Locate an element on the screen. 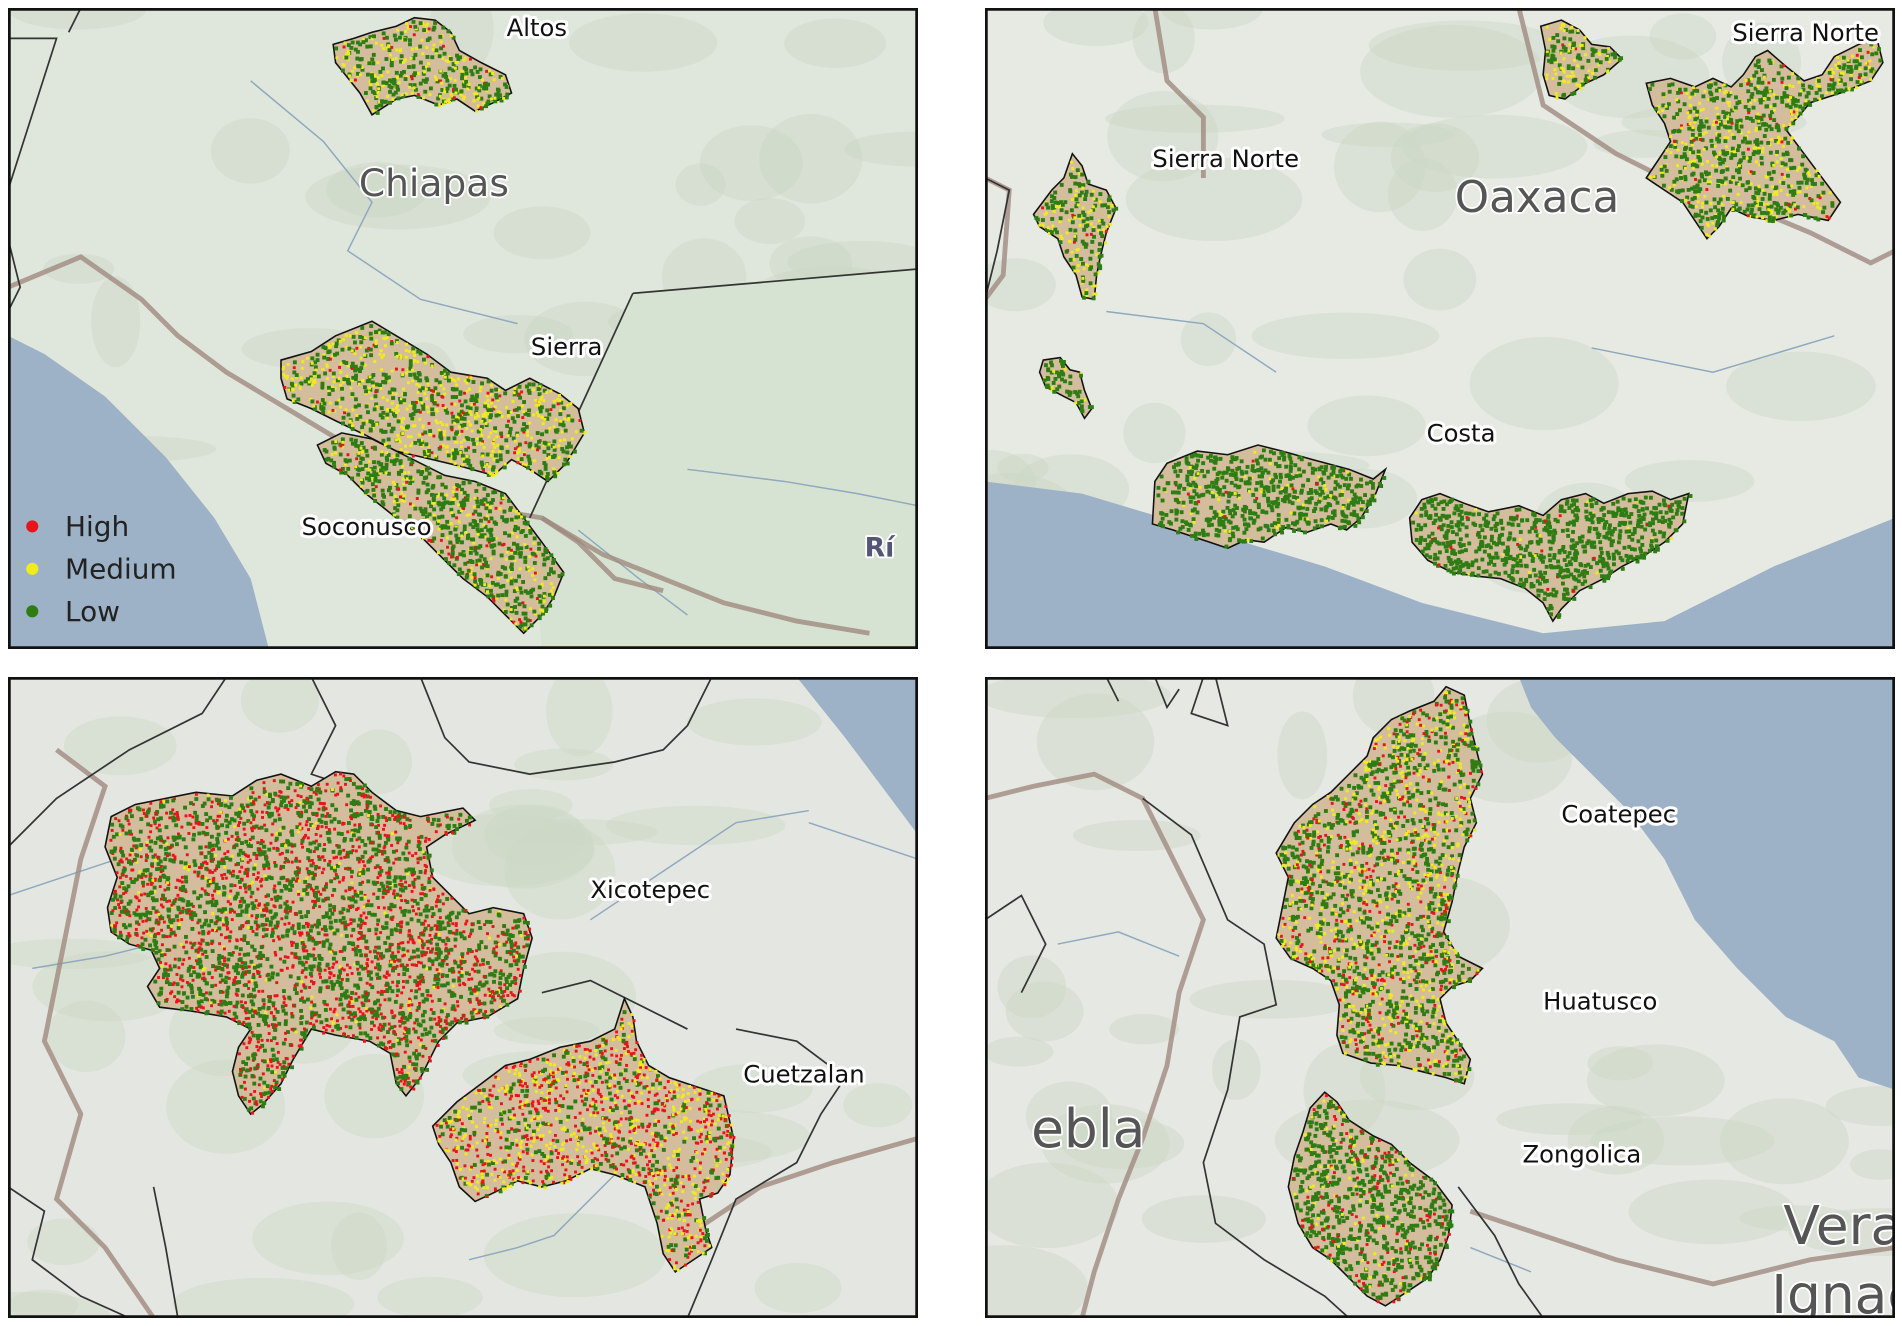 The height and width of the screenshot is (1326, 1902). sea is located at coordinates (138, 492).